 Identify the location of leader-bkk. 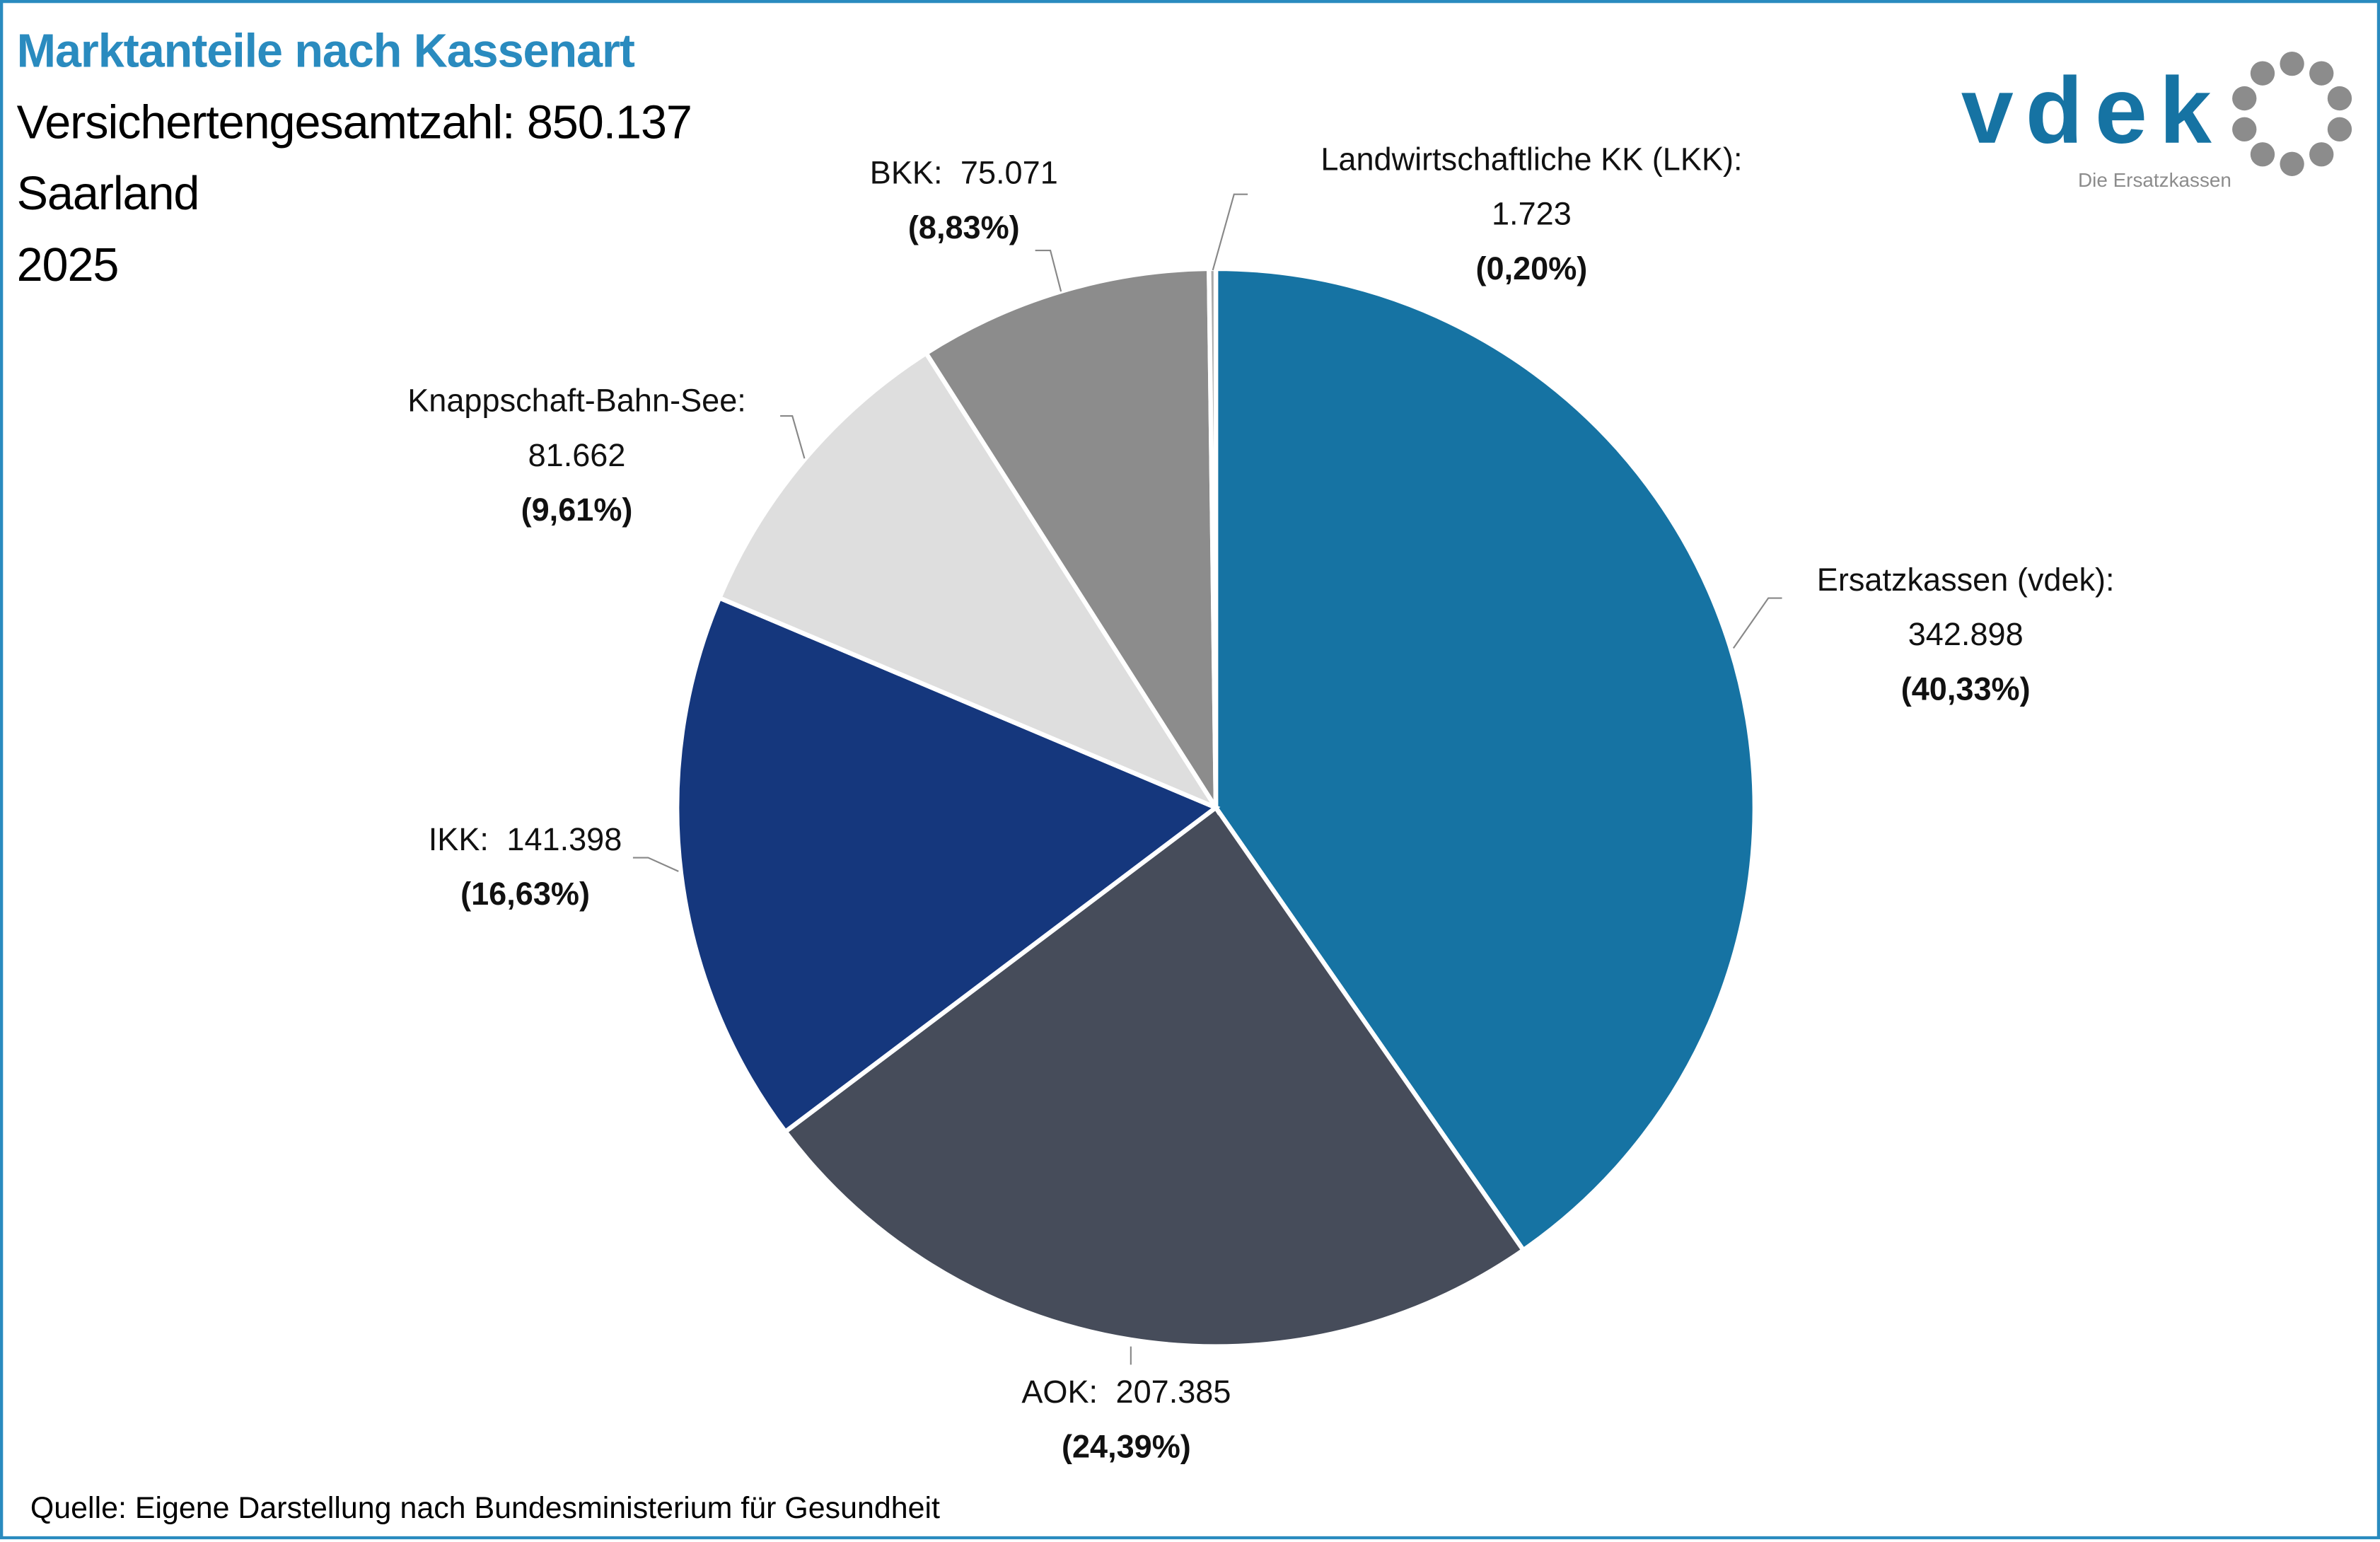
(1048, 271).